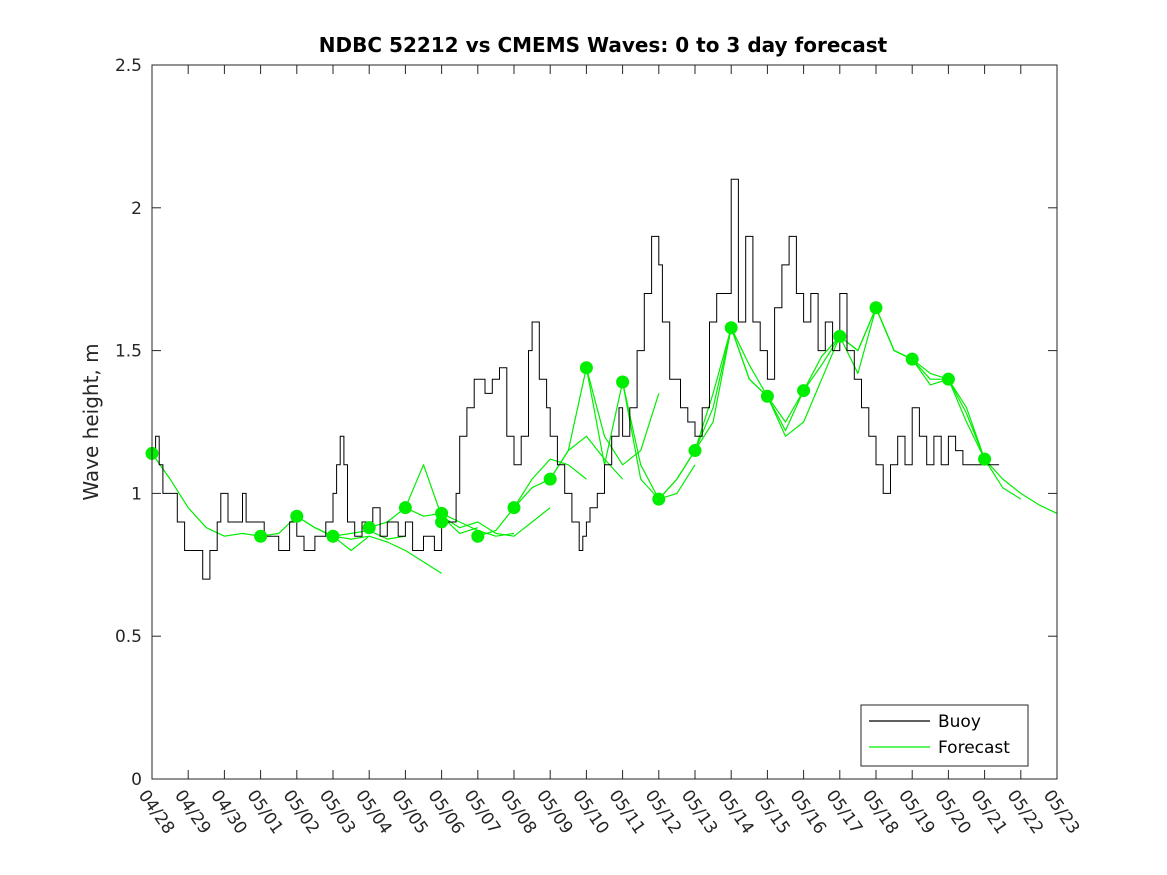  I want to click on y-tick-label: 1, so click(136, 494).